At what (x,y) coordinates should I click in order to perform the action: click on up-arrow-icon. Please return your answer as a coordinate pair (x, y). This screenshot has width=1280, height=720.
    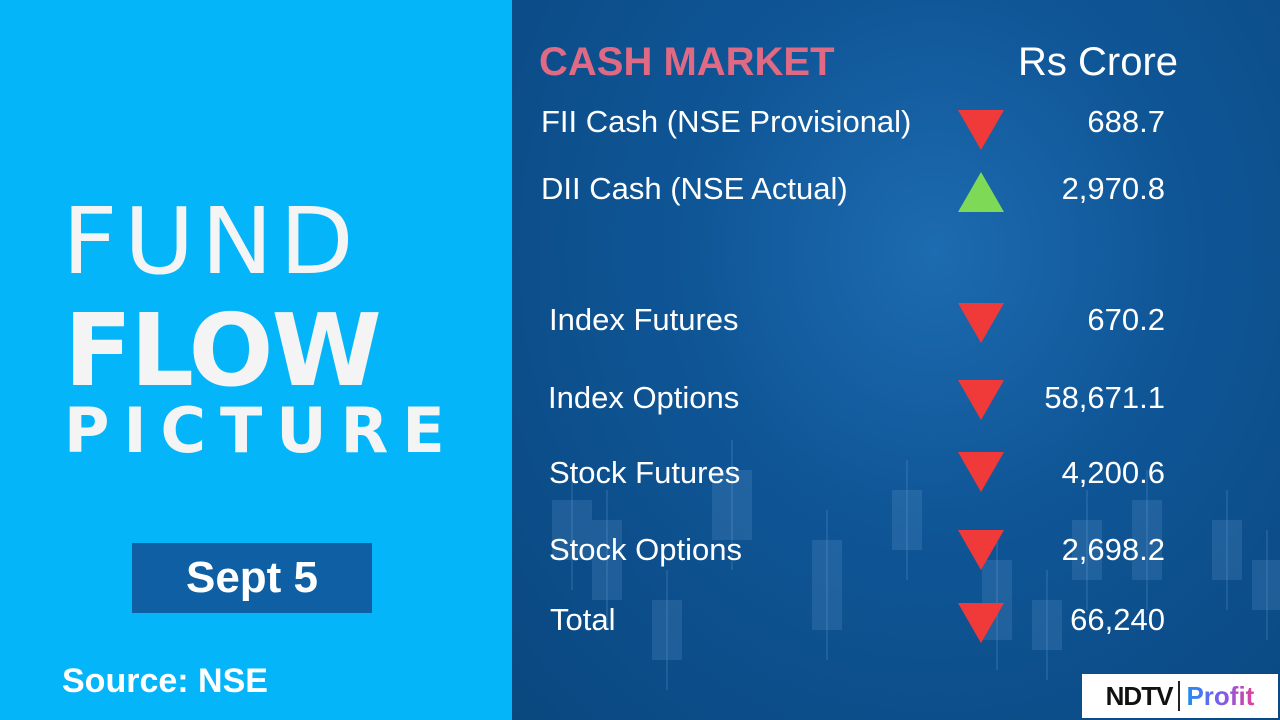
    Looking at the image, I should click on (981, 192).